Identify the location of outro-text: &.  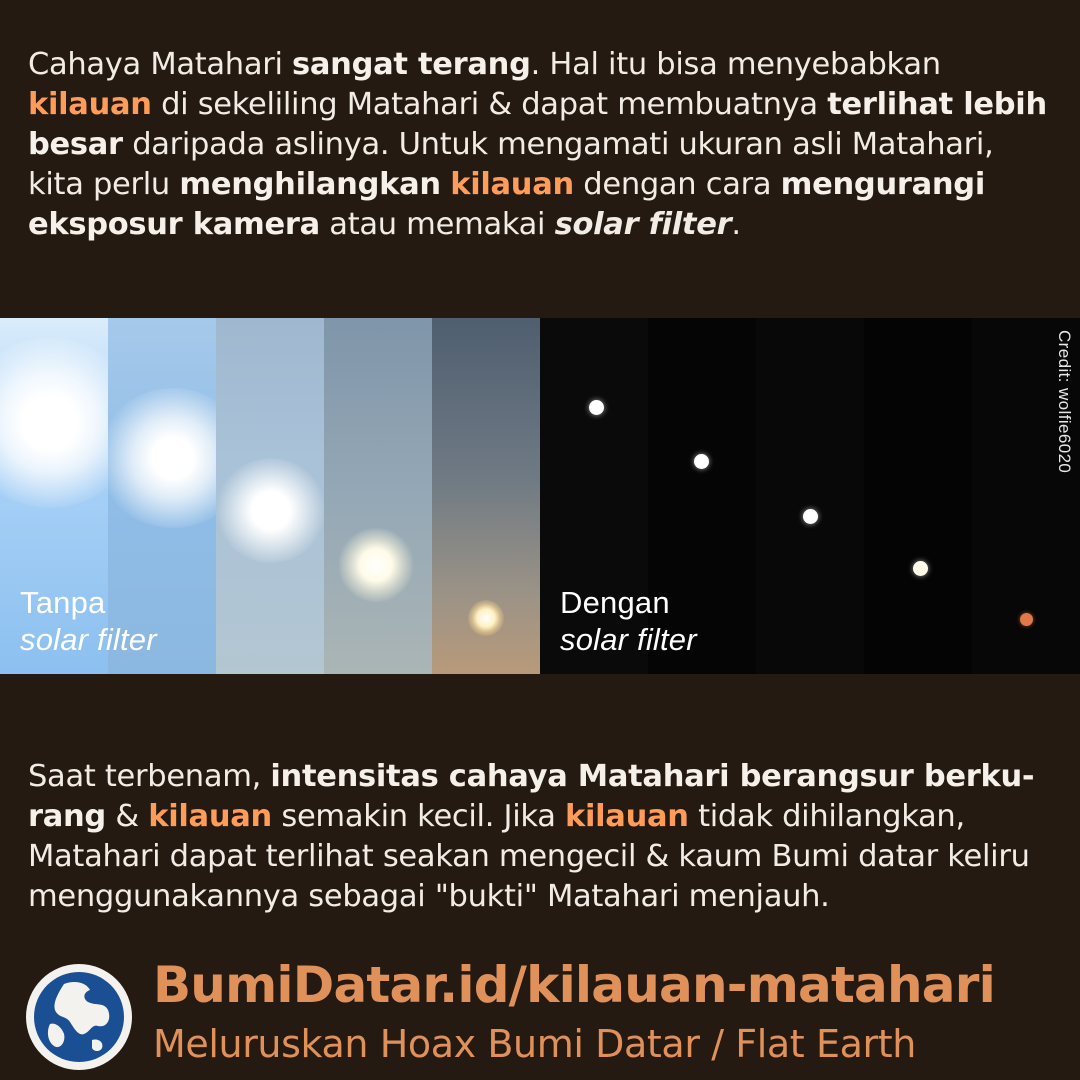
(127, 816).